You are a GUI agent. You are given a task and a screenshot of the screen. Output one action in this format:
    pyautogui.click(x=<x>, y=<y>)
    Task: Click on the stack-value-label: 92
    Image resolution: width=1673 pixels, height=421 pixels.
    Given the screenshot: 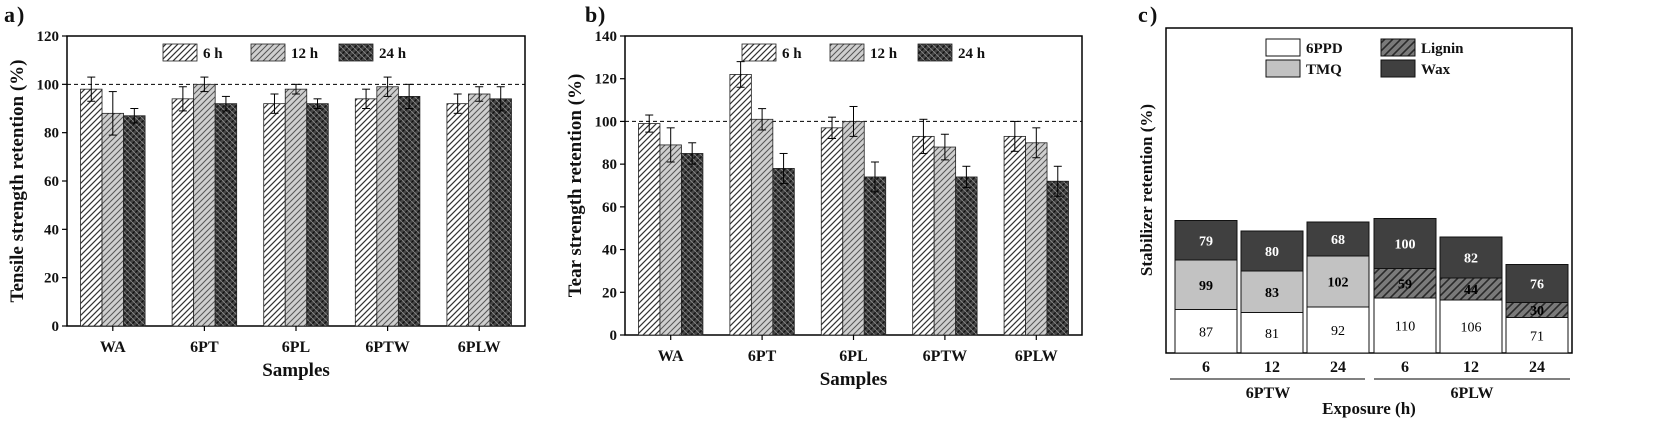 What is the action you would take?
    pyautogui.click(x=1338, y=331)
    